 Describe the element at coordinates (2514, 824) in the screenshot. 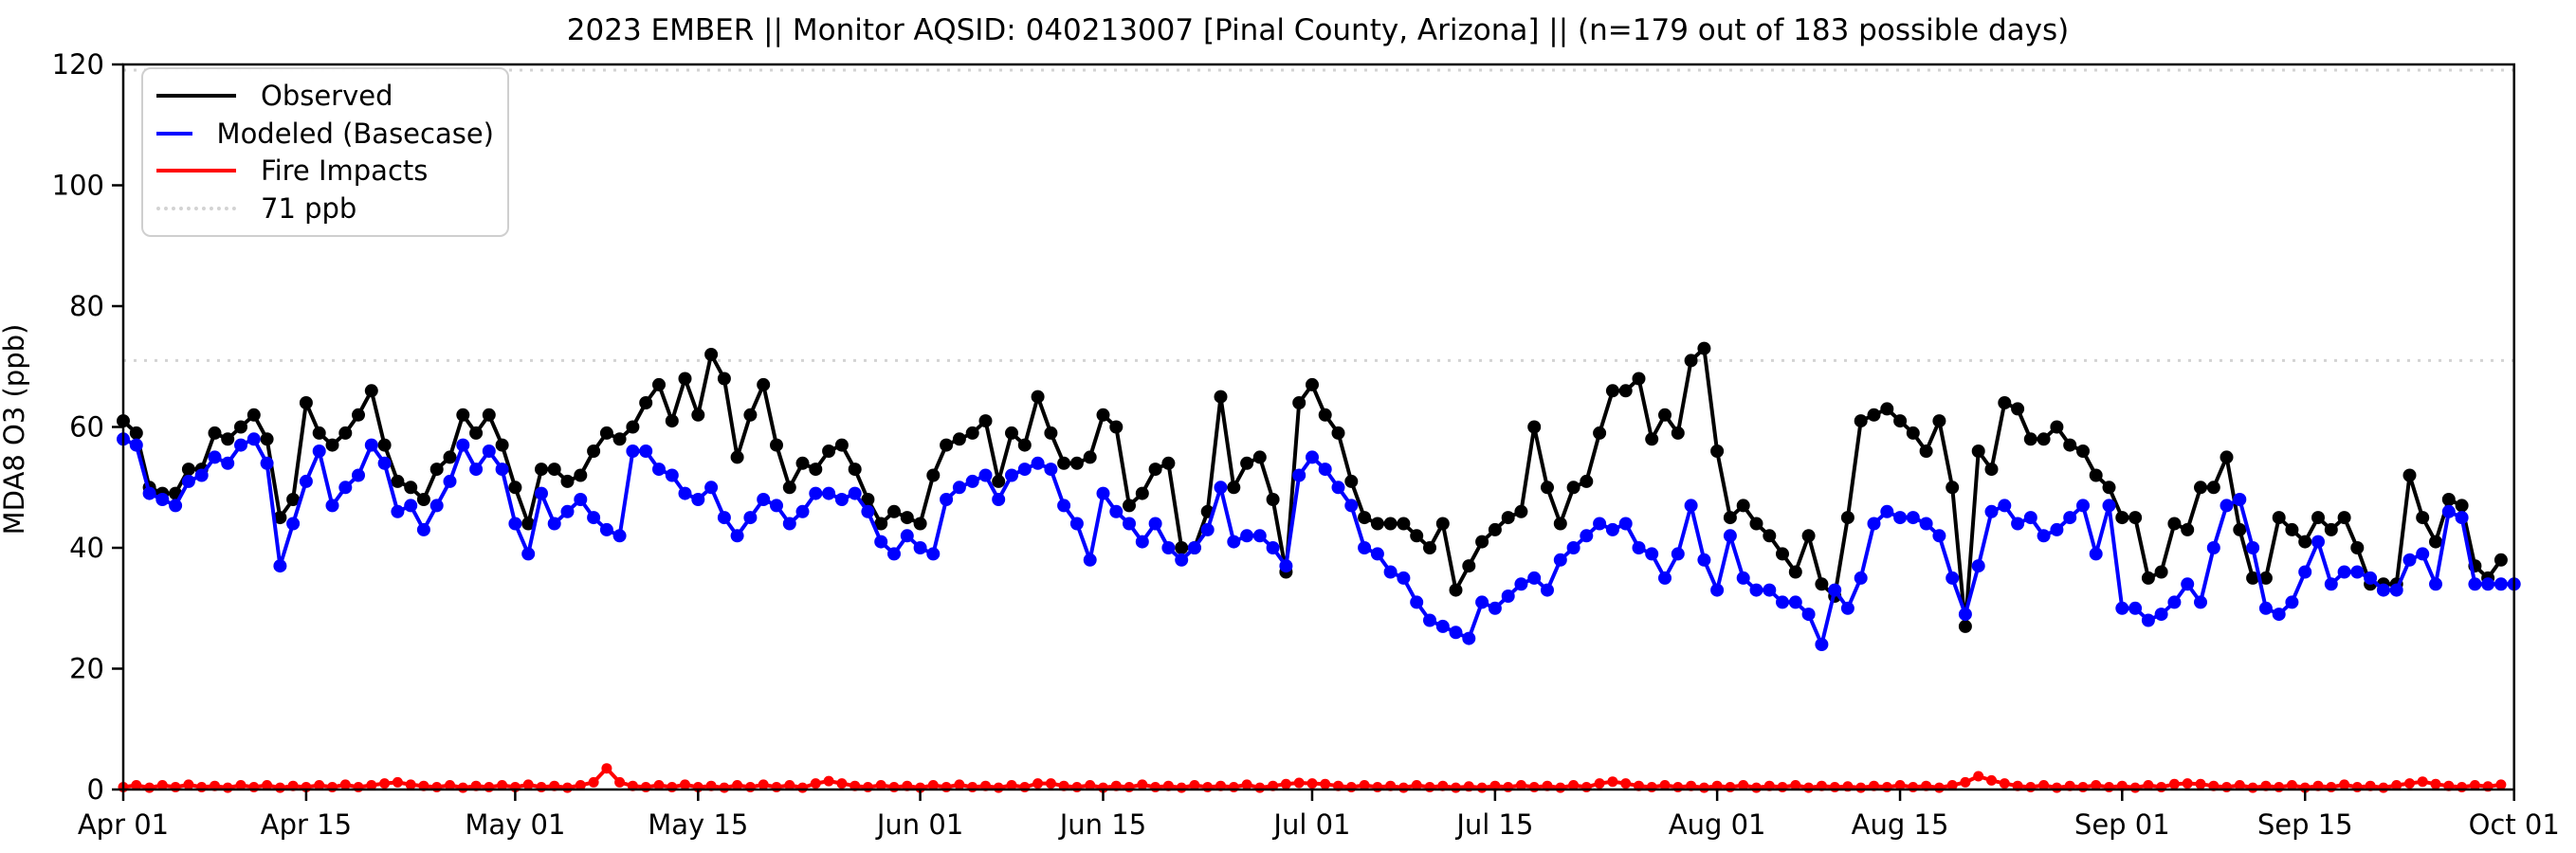

I see `x-tick-label: Oct 01` at that location.